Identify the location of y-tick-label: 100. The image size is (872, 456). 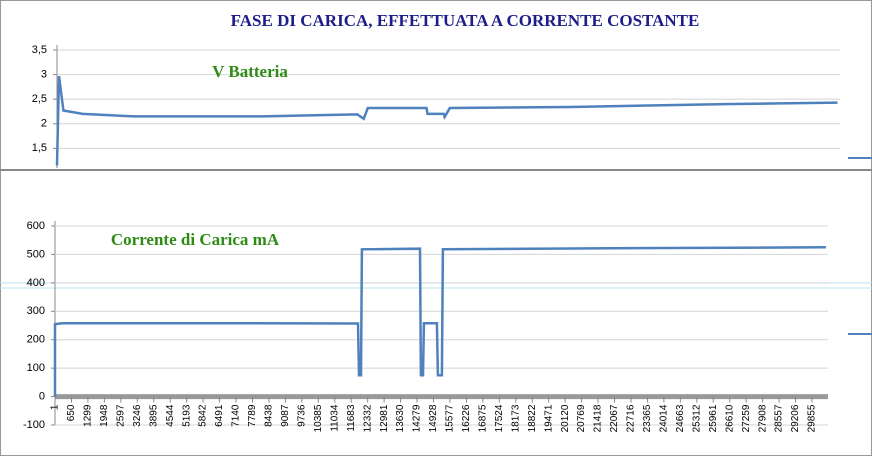
(36, 368).